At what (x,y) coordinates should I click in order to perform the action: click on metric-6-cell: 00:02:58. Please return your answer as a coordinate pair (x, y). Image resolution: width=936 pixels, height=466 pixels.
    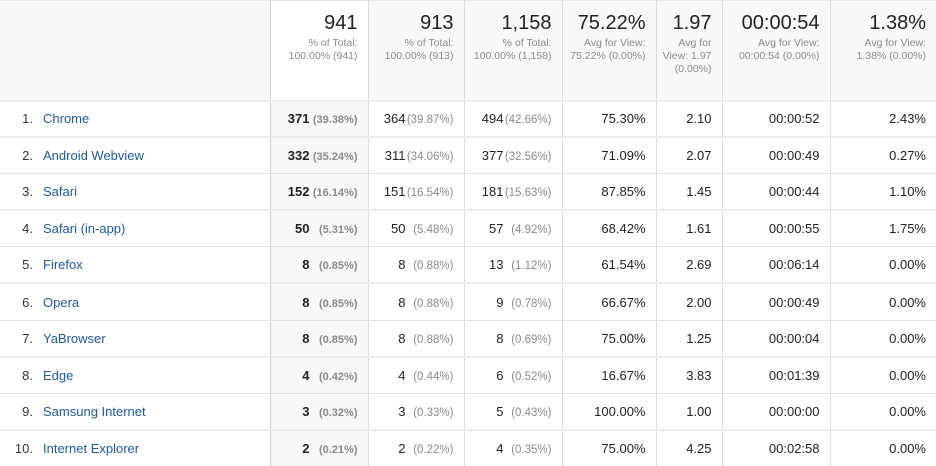
    Looking at the image, I should click on (776, 447).